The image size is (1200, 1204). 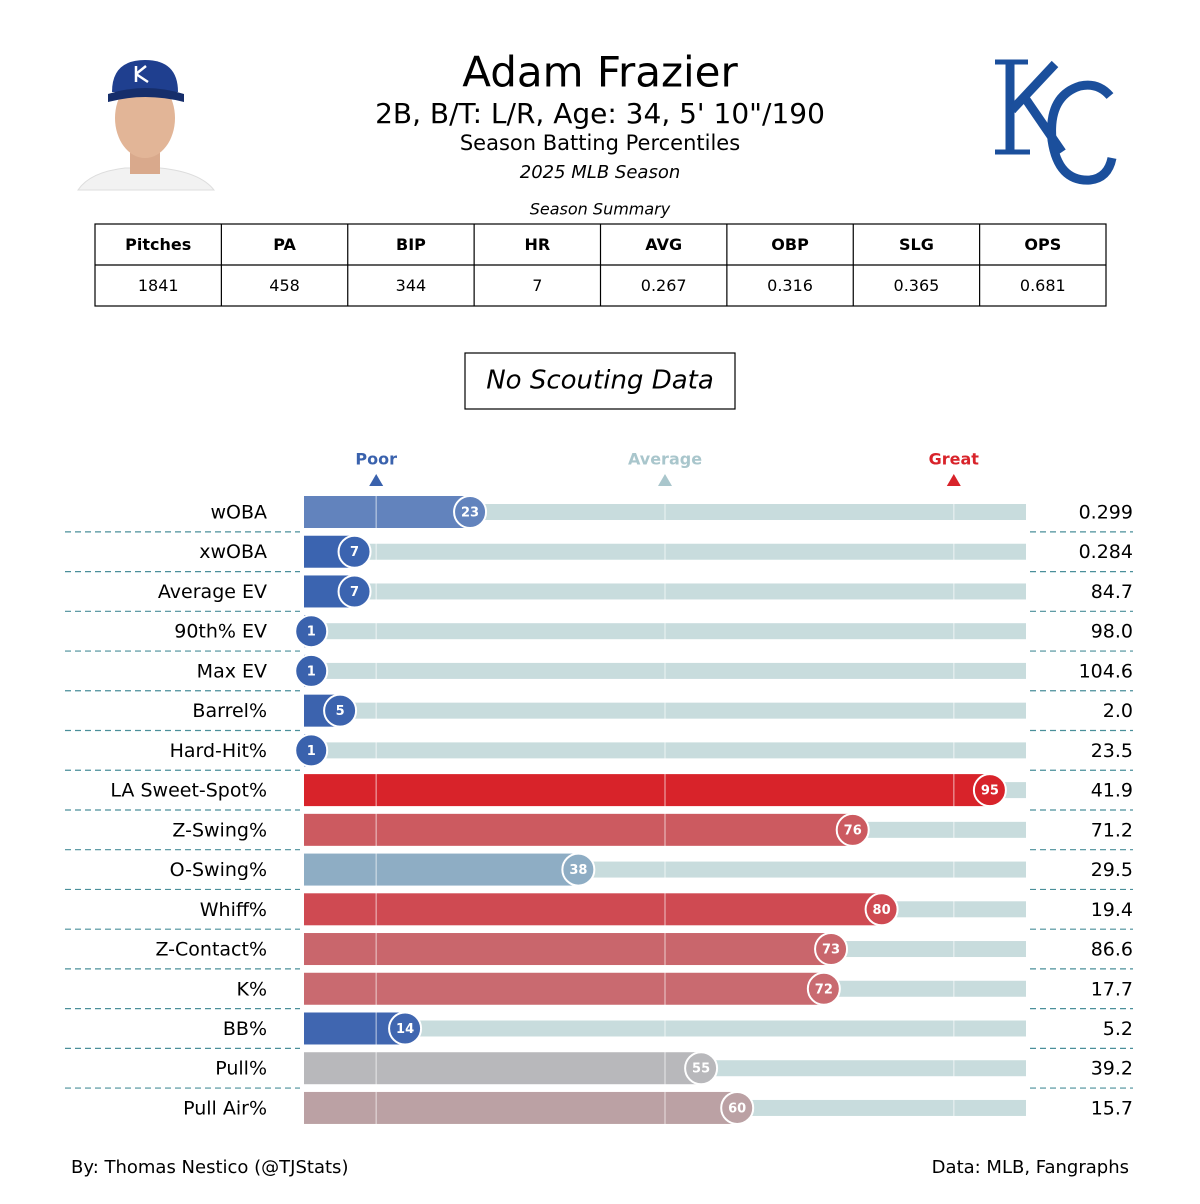 What do you see at coordinates (600, 143) in the screenshot?
I see `subtitle: Season Batting Percentiles` at bounding box center [600, 143].